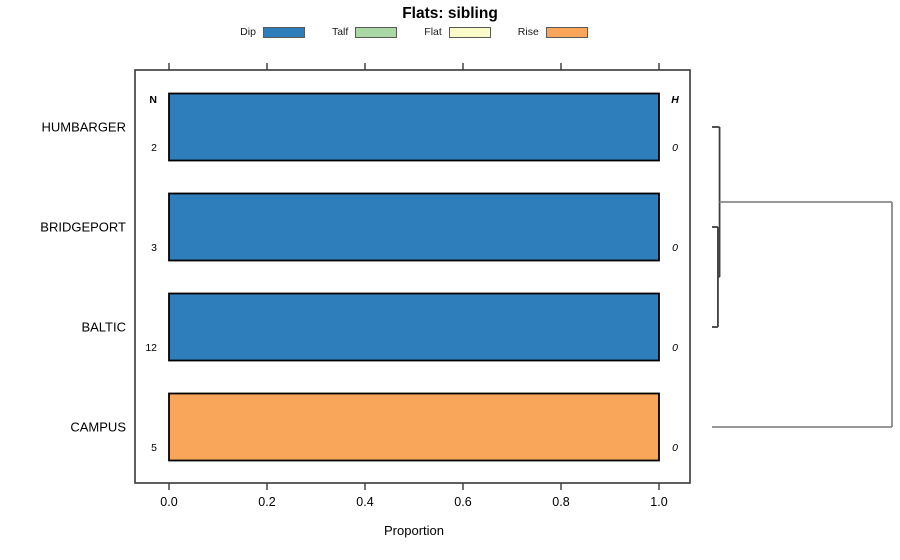 This screenshot has width=900, height=560. Describe the element at coordinates (528, 32) in the screenshot. I see `legend-label-rise: Rise` at that location.